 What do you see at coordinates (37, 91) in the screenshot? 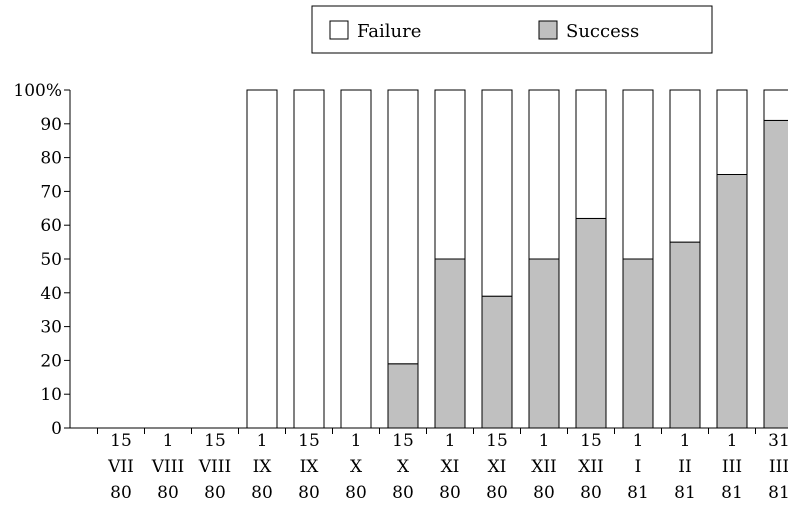
I see `y-tick-label: 100%` at bounding box center [37, 91].